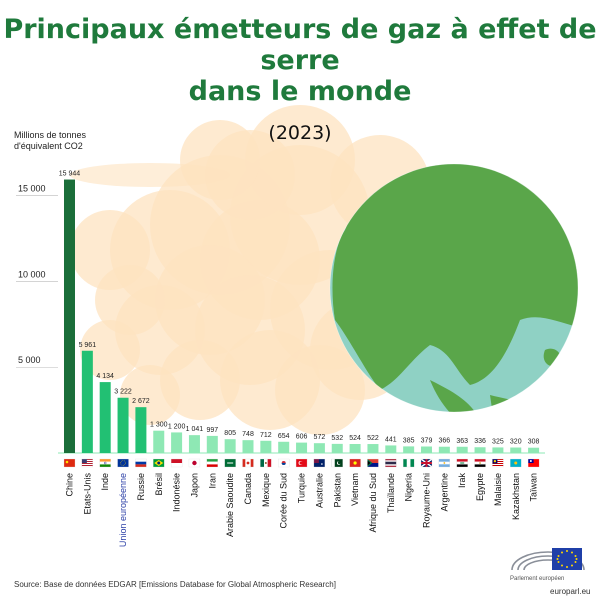 The width and height of the screenshot is (600, 600). What do you see at coordinates (445, 441) in the screenshot?
I see `value-label: 366` at bounding box center [445, 441].